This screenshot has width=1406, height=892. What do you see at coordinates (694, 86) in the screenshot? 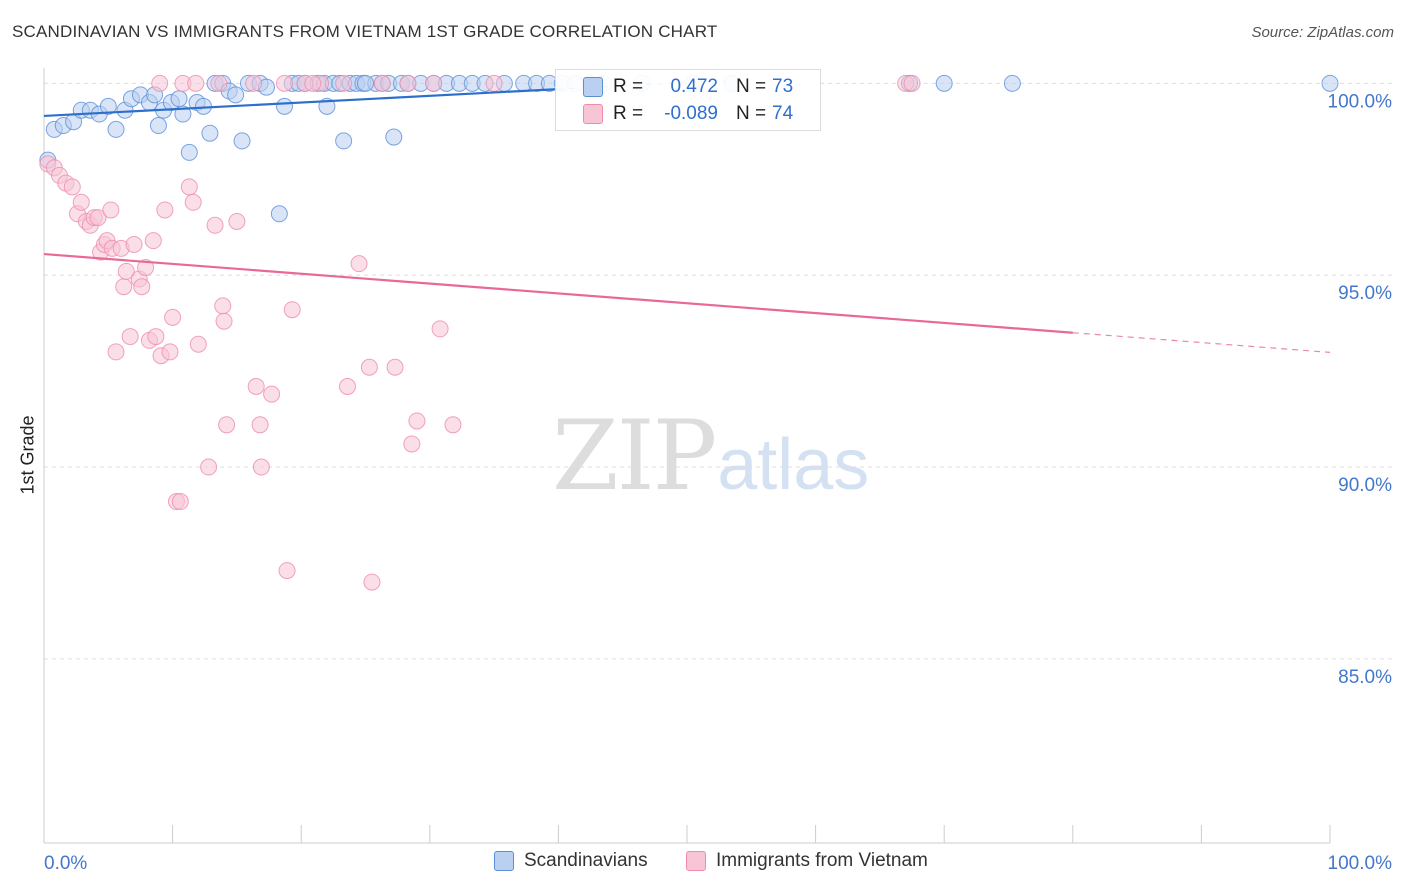
I see `stats-r-value: 0.472` at bounding box center [694, 86].